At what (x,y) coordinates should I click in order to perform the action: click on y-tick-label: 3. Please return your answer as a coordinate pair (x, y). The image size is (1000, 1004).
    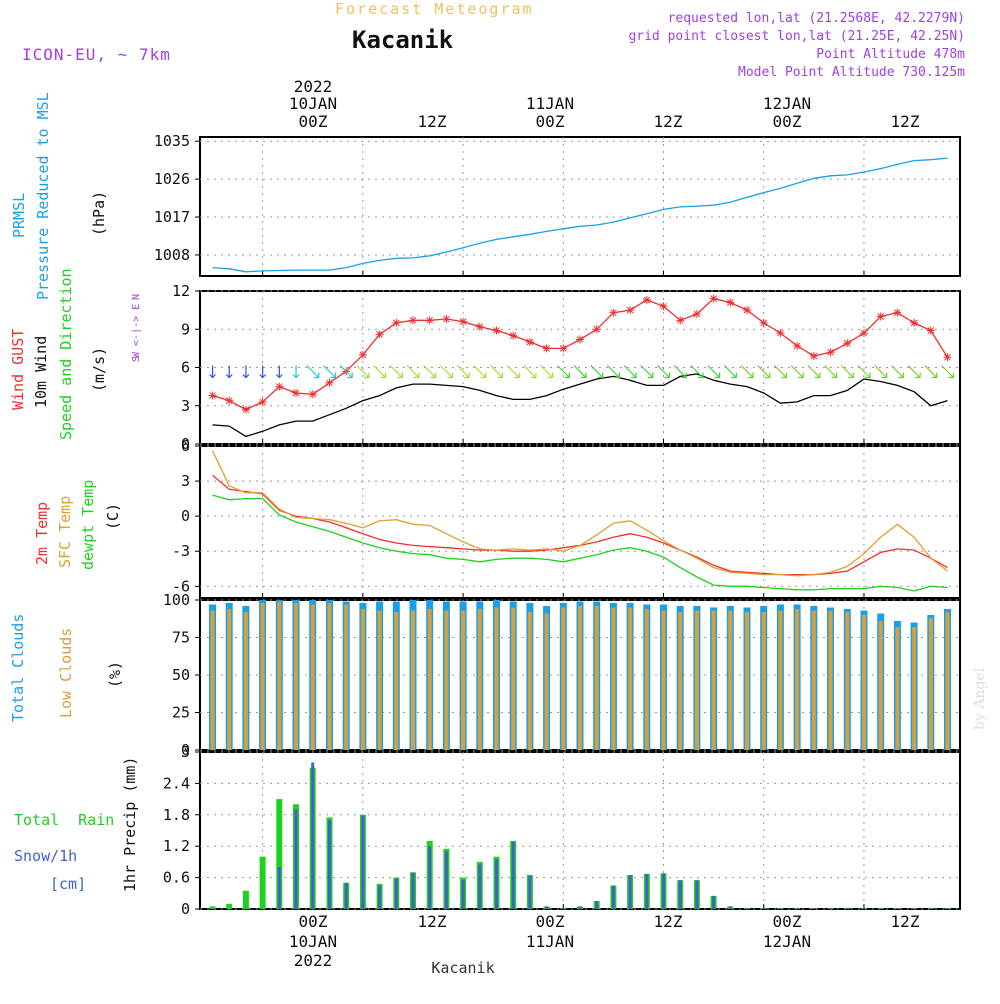
    Looking at the image, I should click on (185, 406).